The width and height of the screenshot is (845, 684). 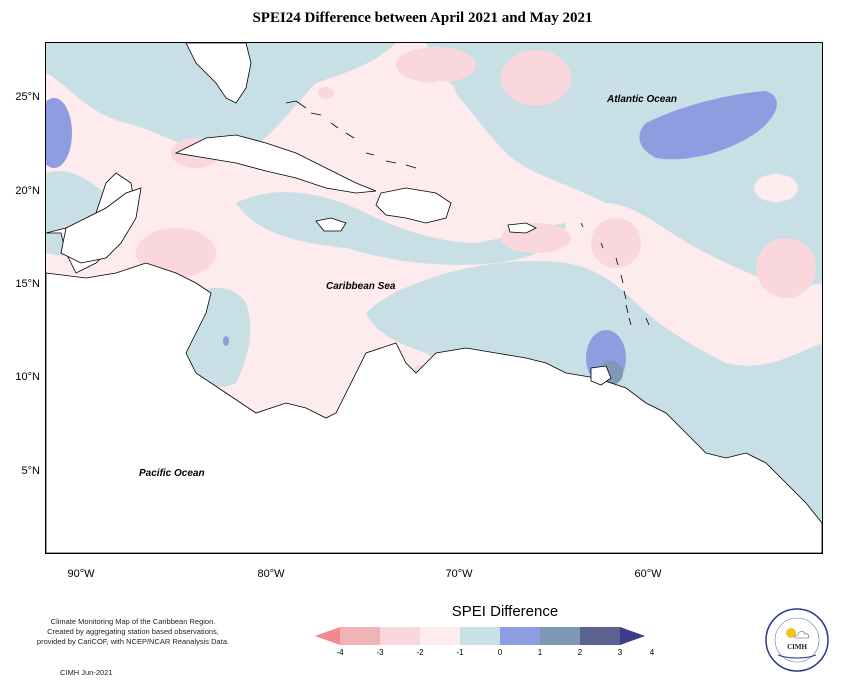 What do you see at coordinates (361, 286) in the screenshot?
I see `caribbean-sea-label: Caribbean Sea` at bounding box center [361, 286].